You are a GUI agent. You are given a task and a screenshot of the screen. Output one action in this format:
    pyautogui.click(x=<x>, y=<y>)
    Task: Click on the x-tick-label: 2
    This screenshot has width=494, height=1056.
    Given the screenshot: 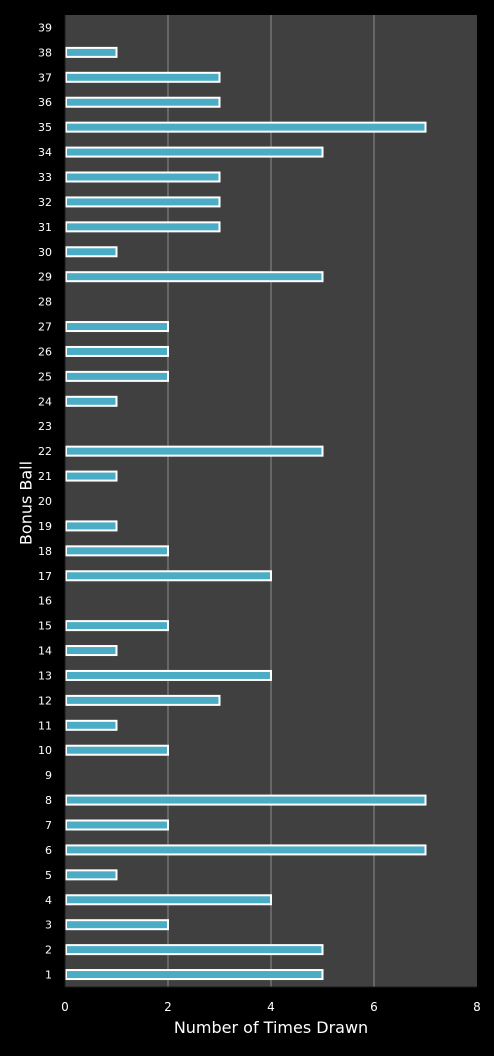 What is the action you would take?
    pyautogui.click(x=168, y=1007)
    